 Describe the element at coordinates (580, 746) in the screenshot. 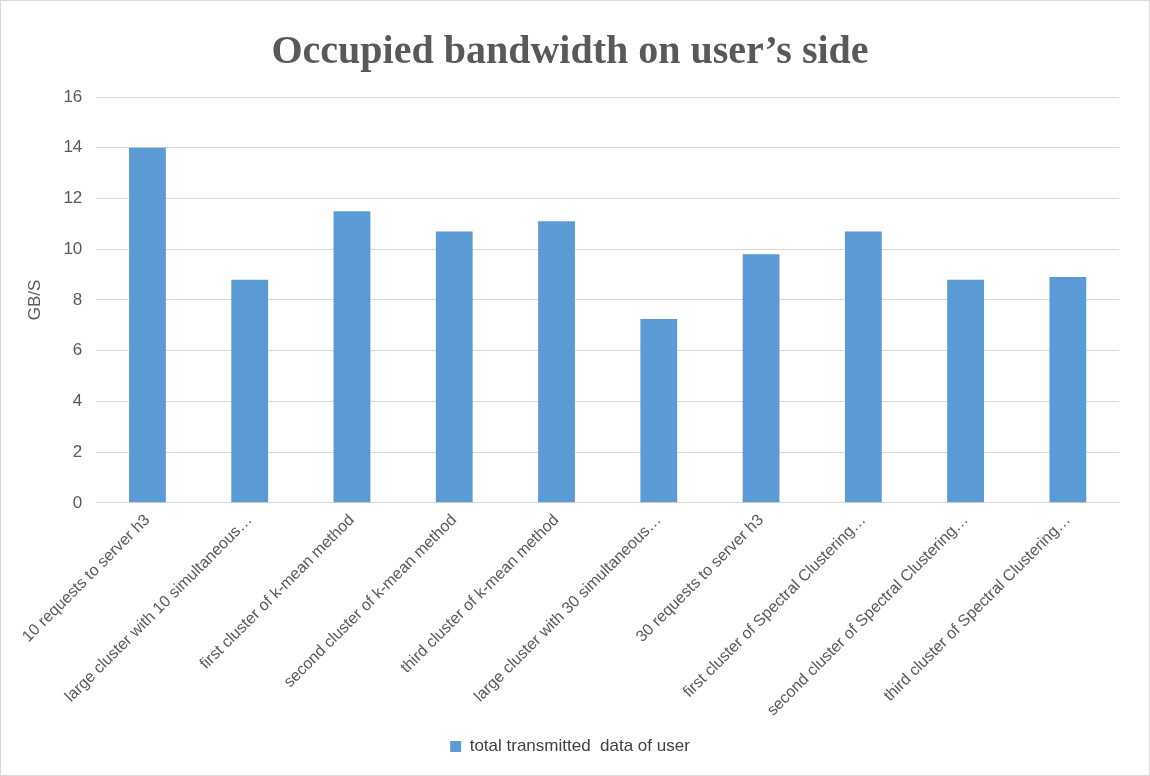

I see `legend-label: total transmitted data of user` at that location.